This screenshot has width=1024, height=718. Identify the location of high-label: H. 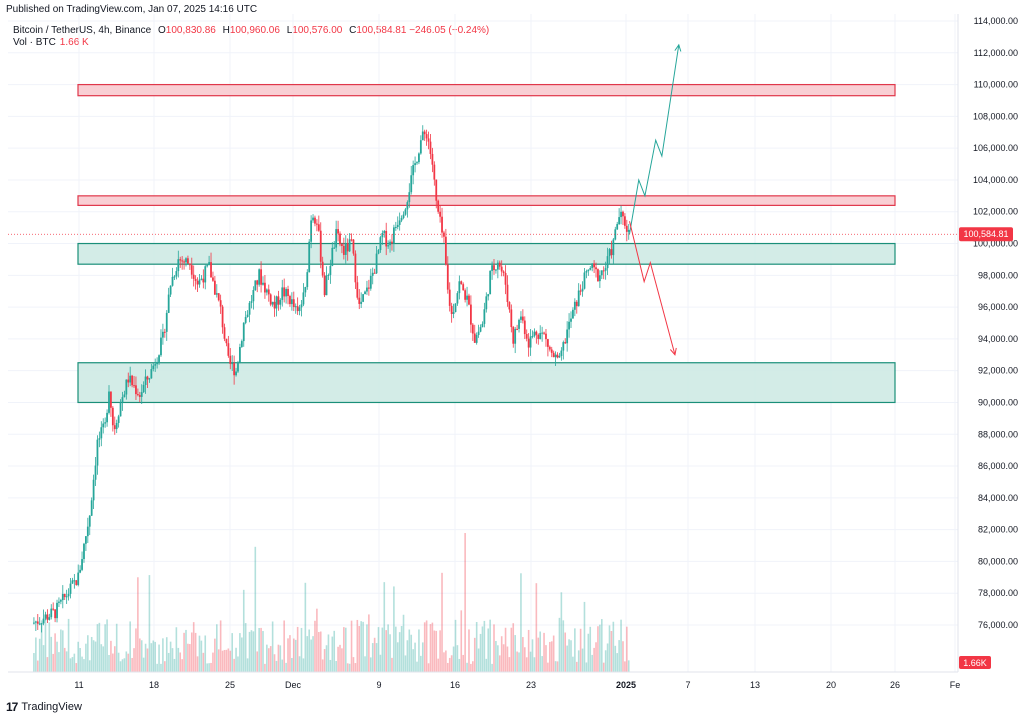
(226, 30).